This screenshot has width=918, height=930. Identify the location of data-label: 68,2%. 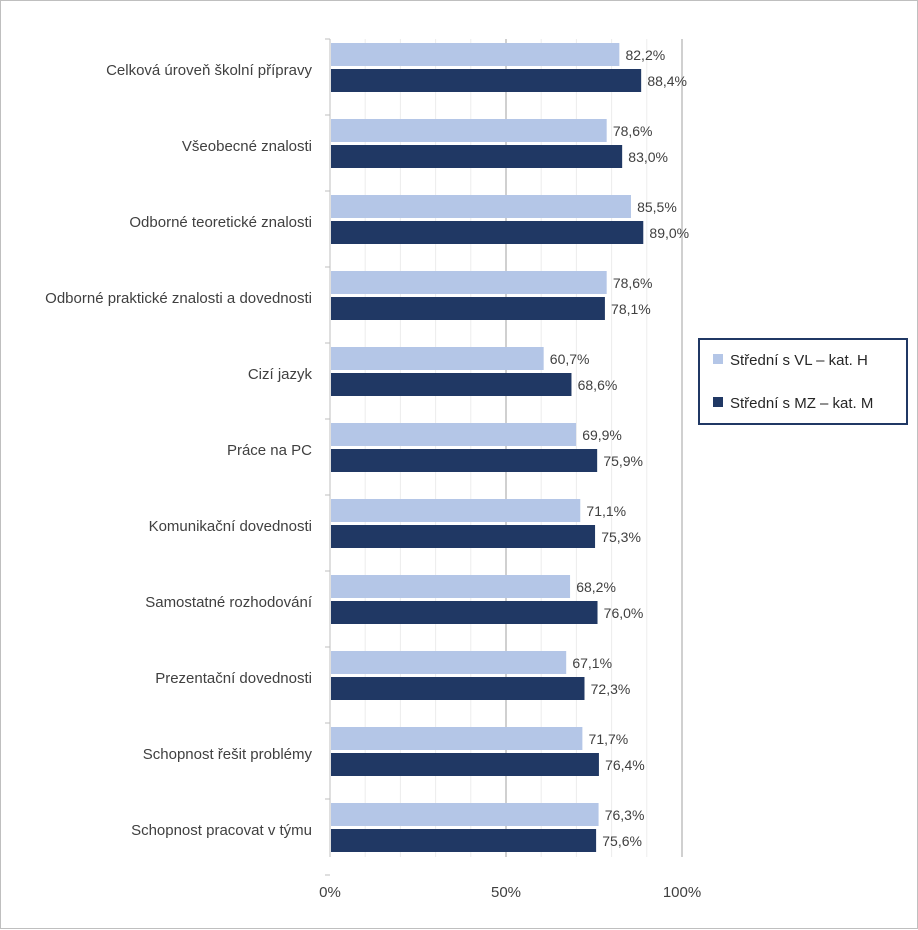
(596, 587).